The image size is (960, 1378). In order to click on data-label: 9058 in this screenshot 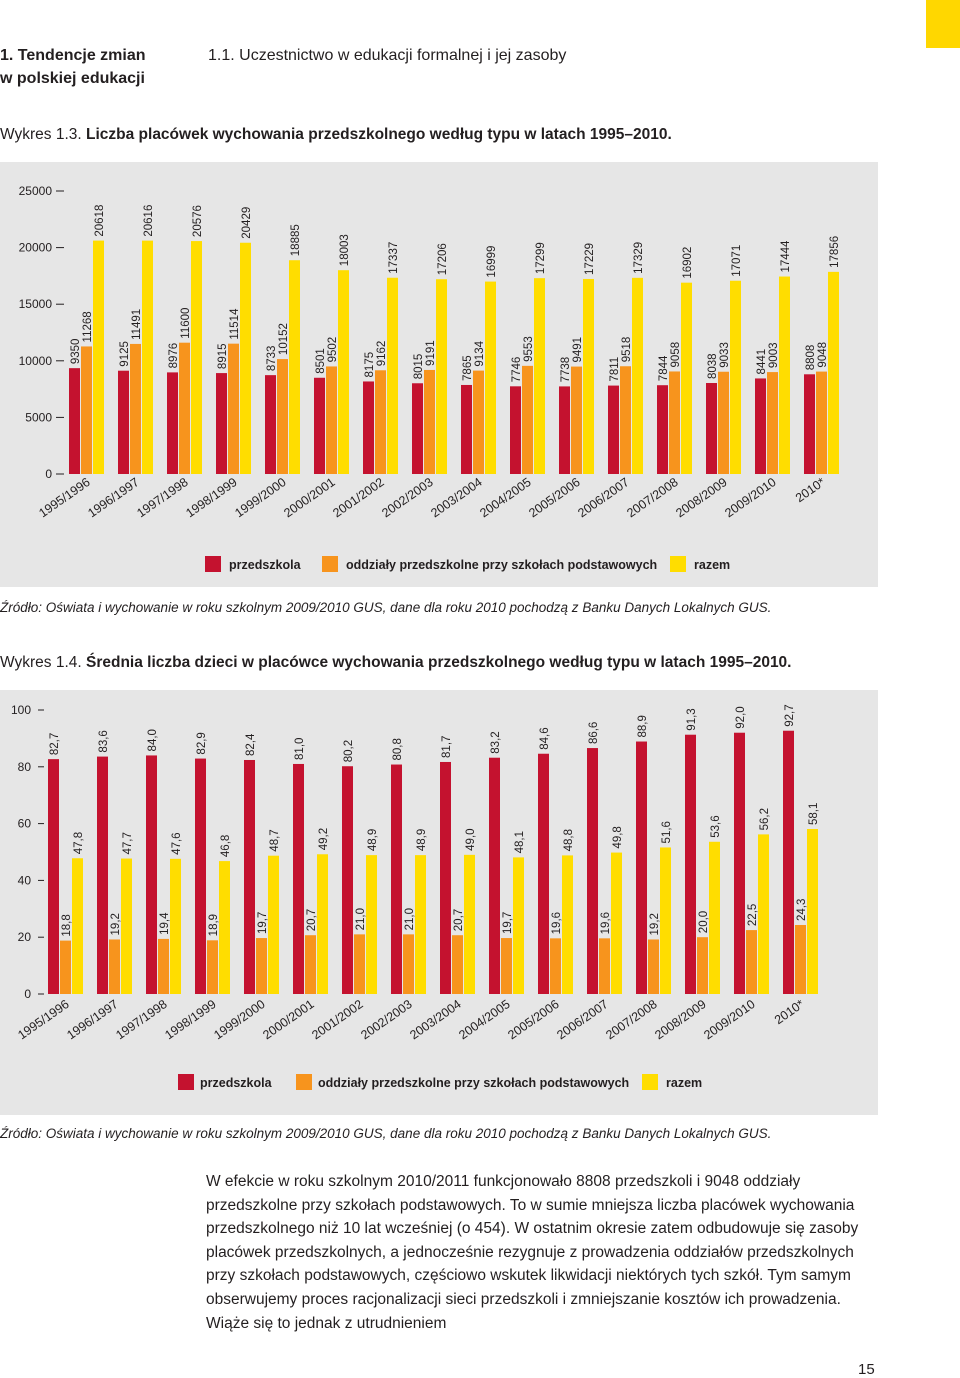, I will do `click(676, 355)`.